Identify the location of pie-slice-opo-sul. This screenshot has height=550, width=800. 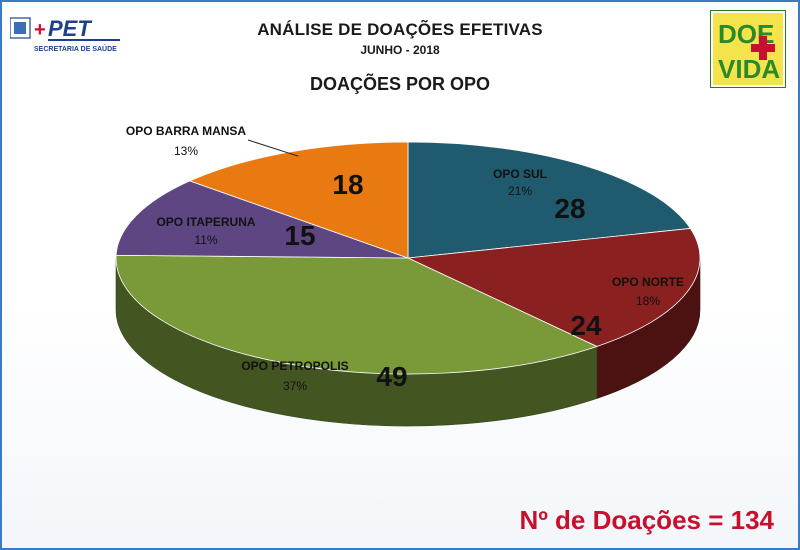
(549, 200).